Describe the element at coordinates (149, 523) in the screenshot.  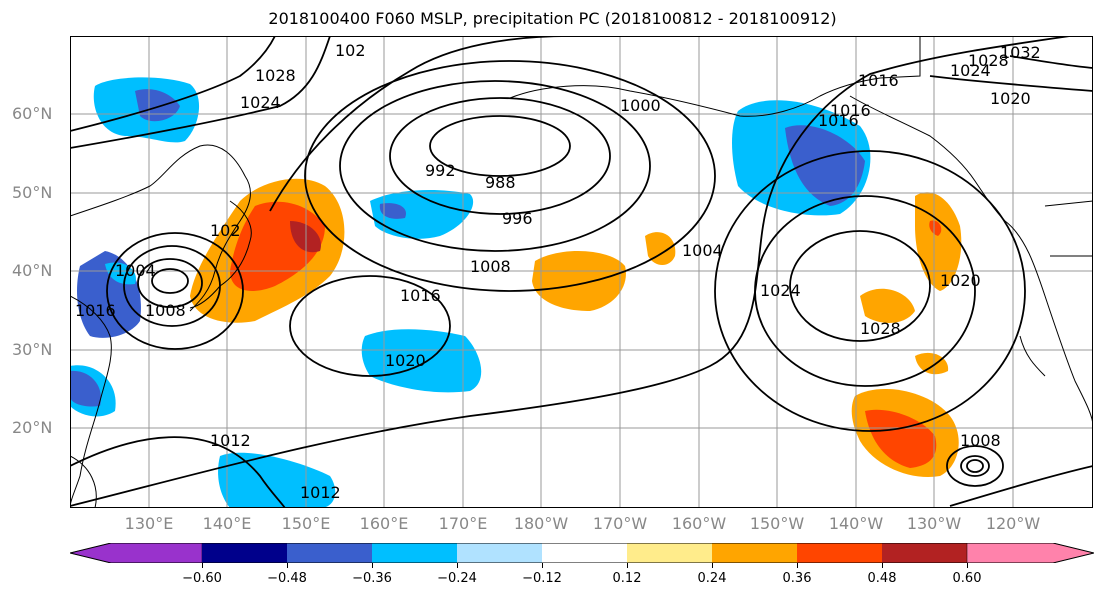
I see `lon-label: 130°E` at that location.